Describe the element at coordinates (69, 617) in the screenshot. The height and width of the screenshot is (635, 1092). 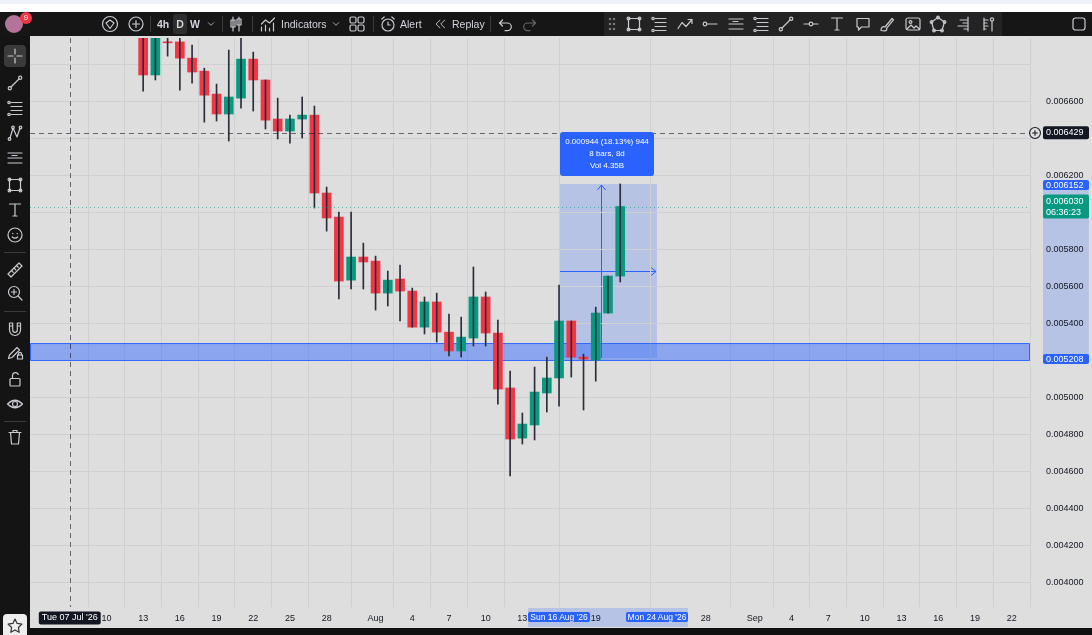
I see `ref-line-label: Tue 07 Jul '26` at that location.